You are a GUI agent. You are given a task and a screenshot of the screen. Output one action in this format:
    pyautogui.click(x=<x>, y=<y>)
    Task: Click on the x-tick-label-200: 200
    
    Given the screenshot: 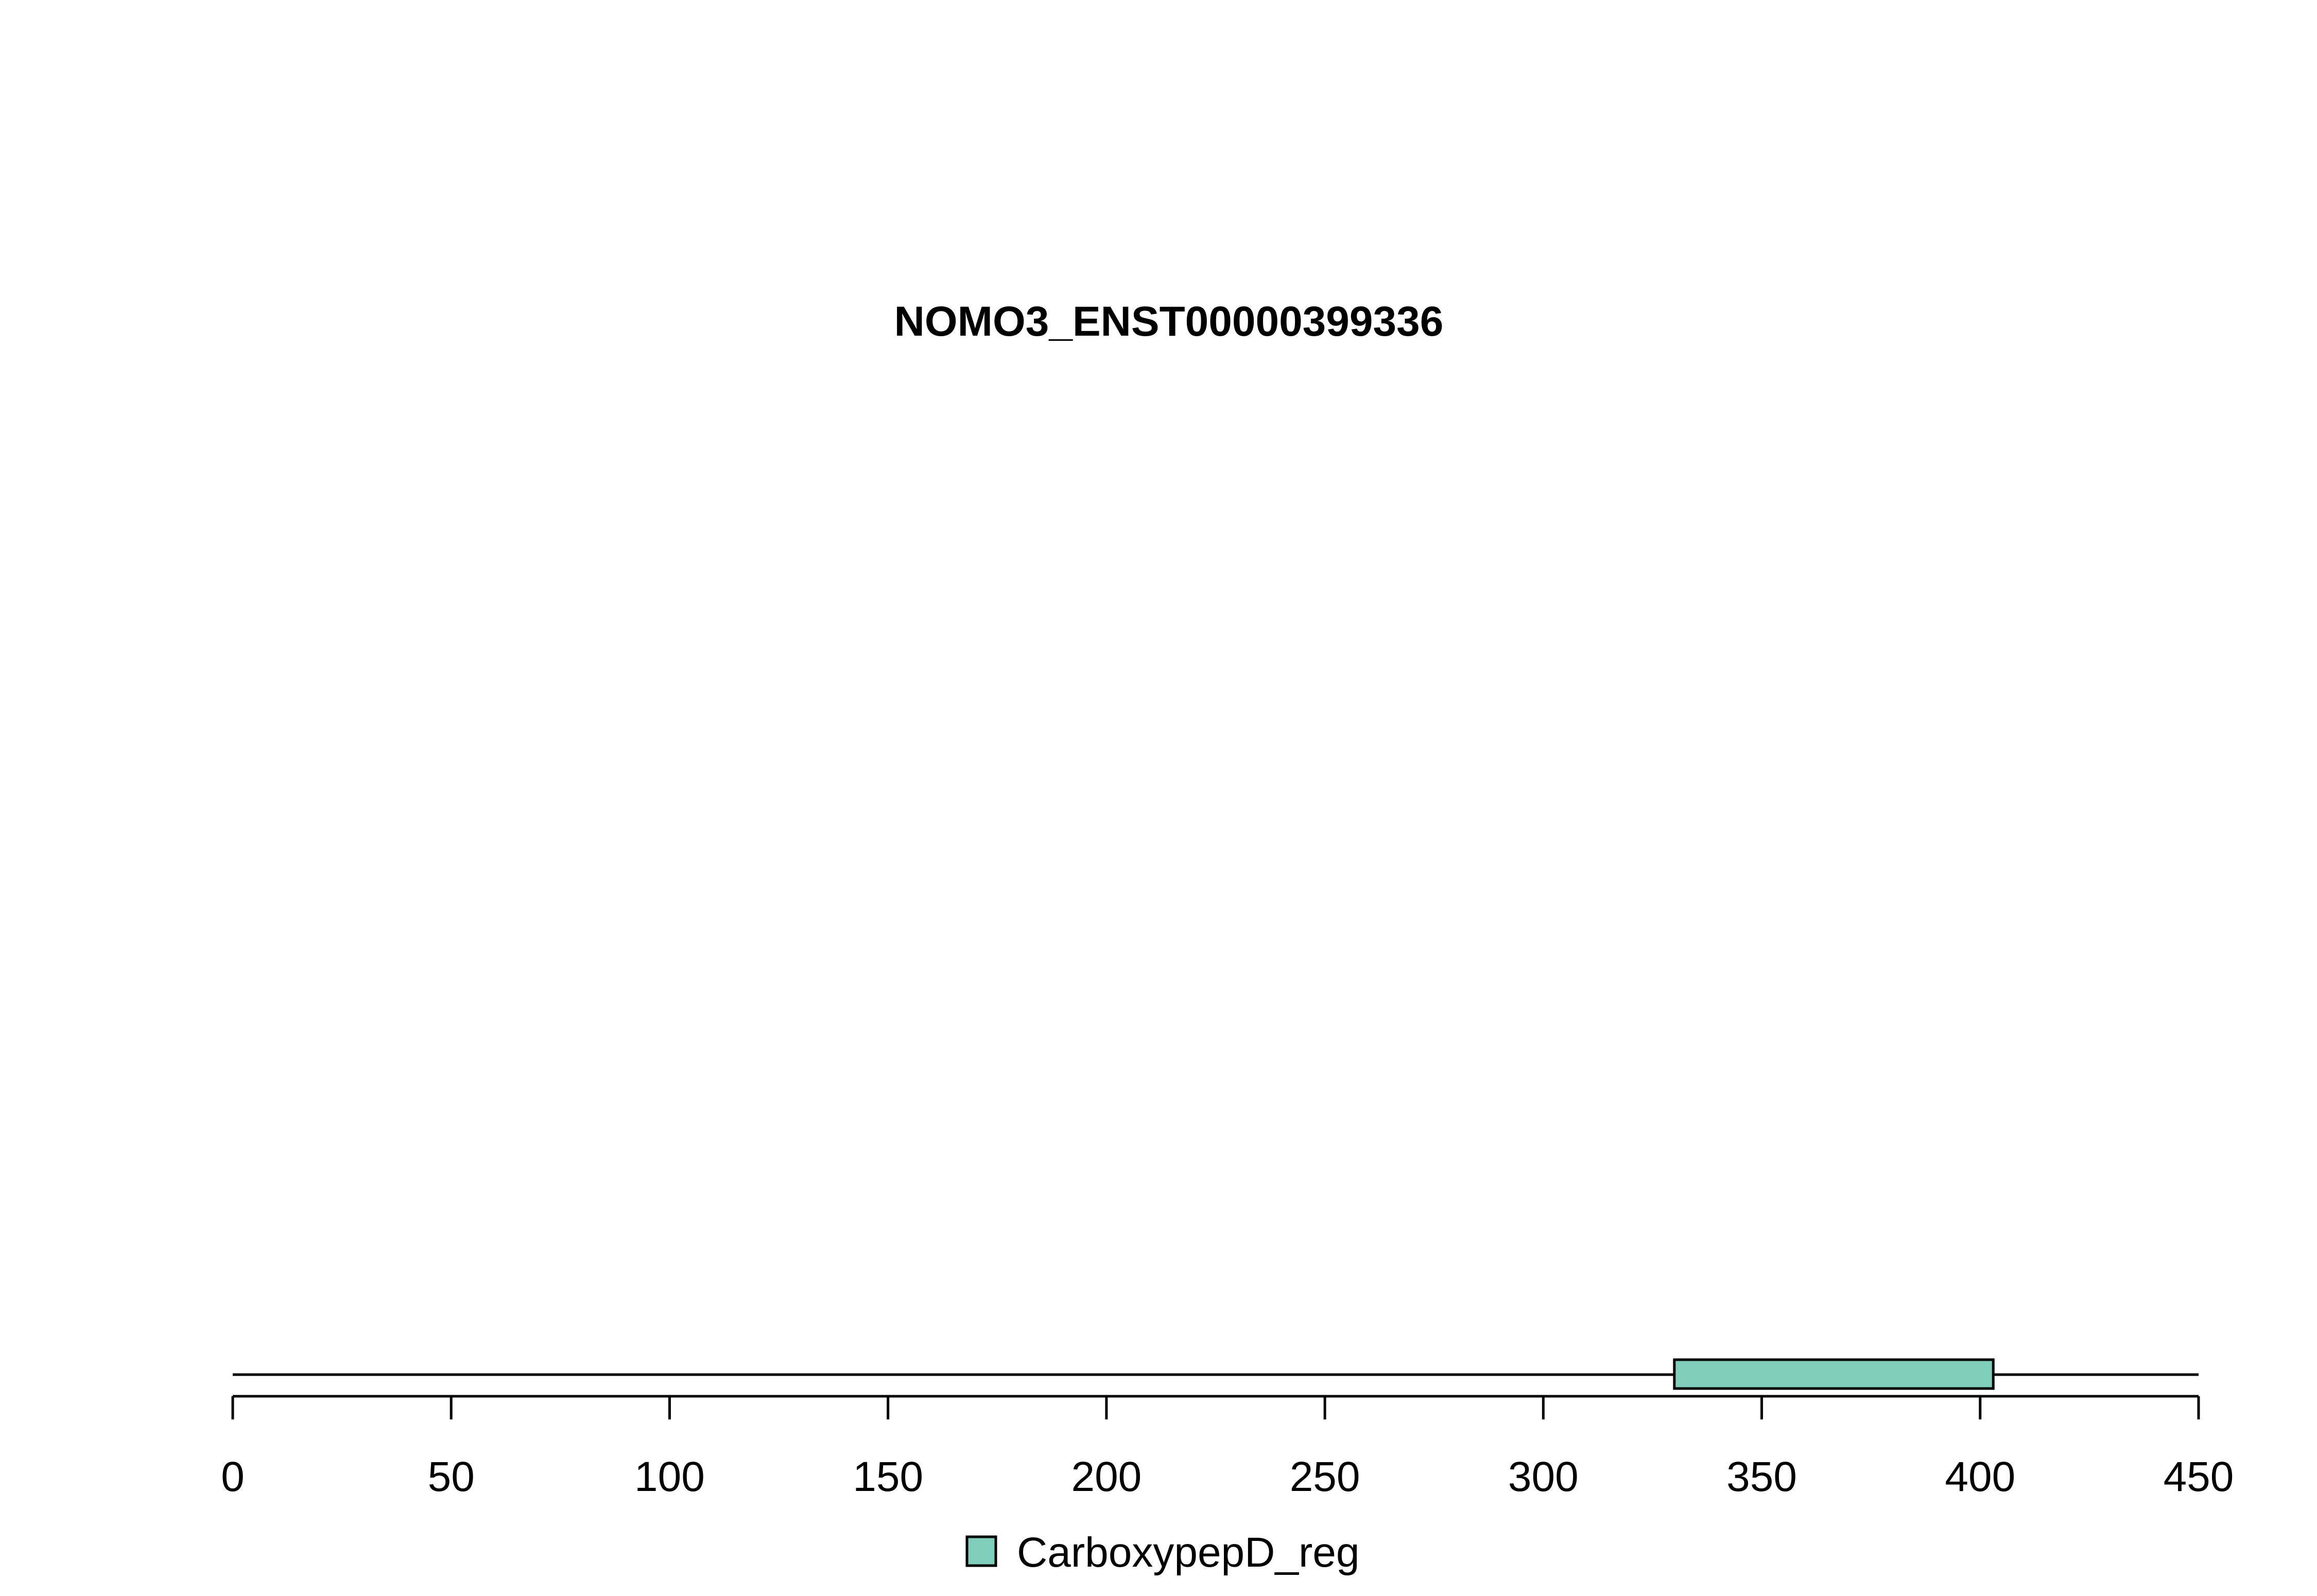 What is the action you would take?
    pyautogui.click(x=1106, y=1476)
    